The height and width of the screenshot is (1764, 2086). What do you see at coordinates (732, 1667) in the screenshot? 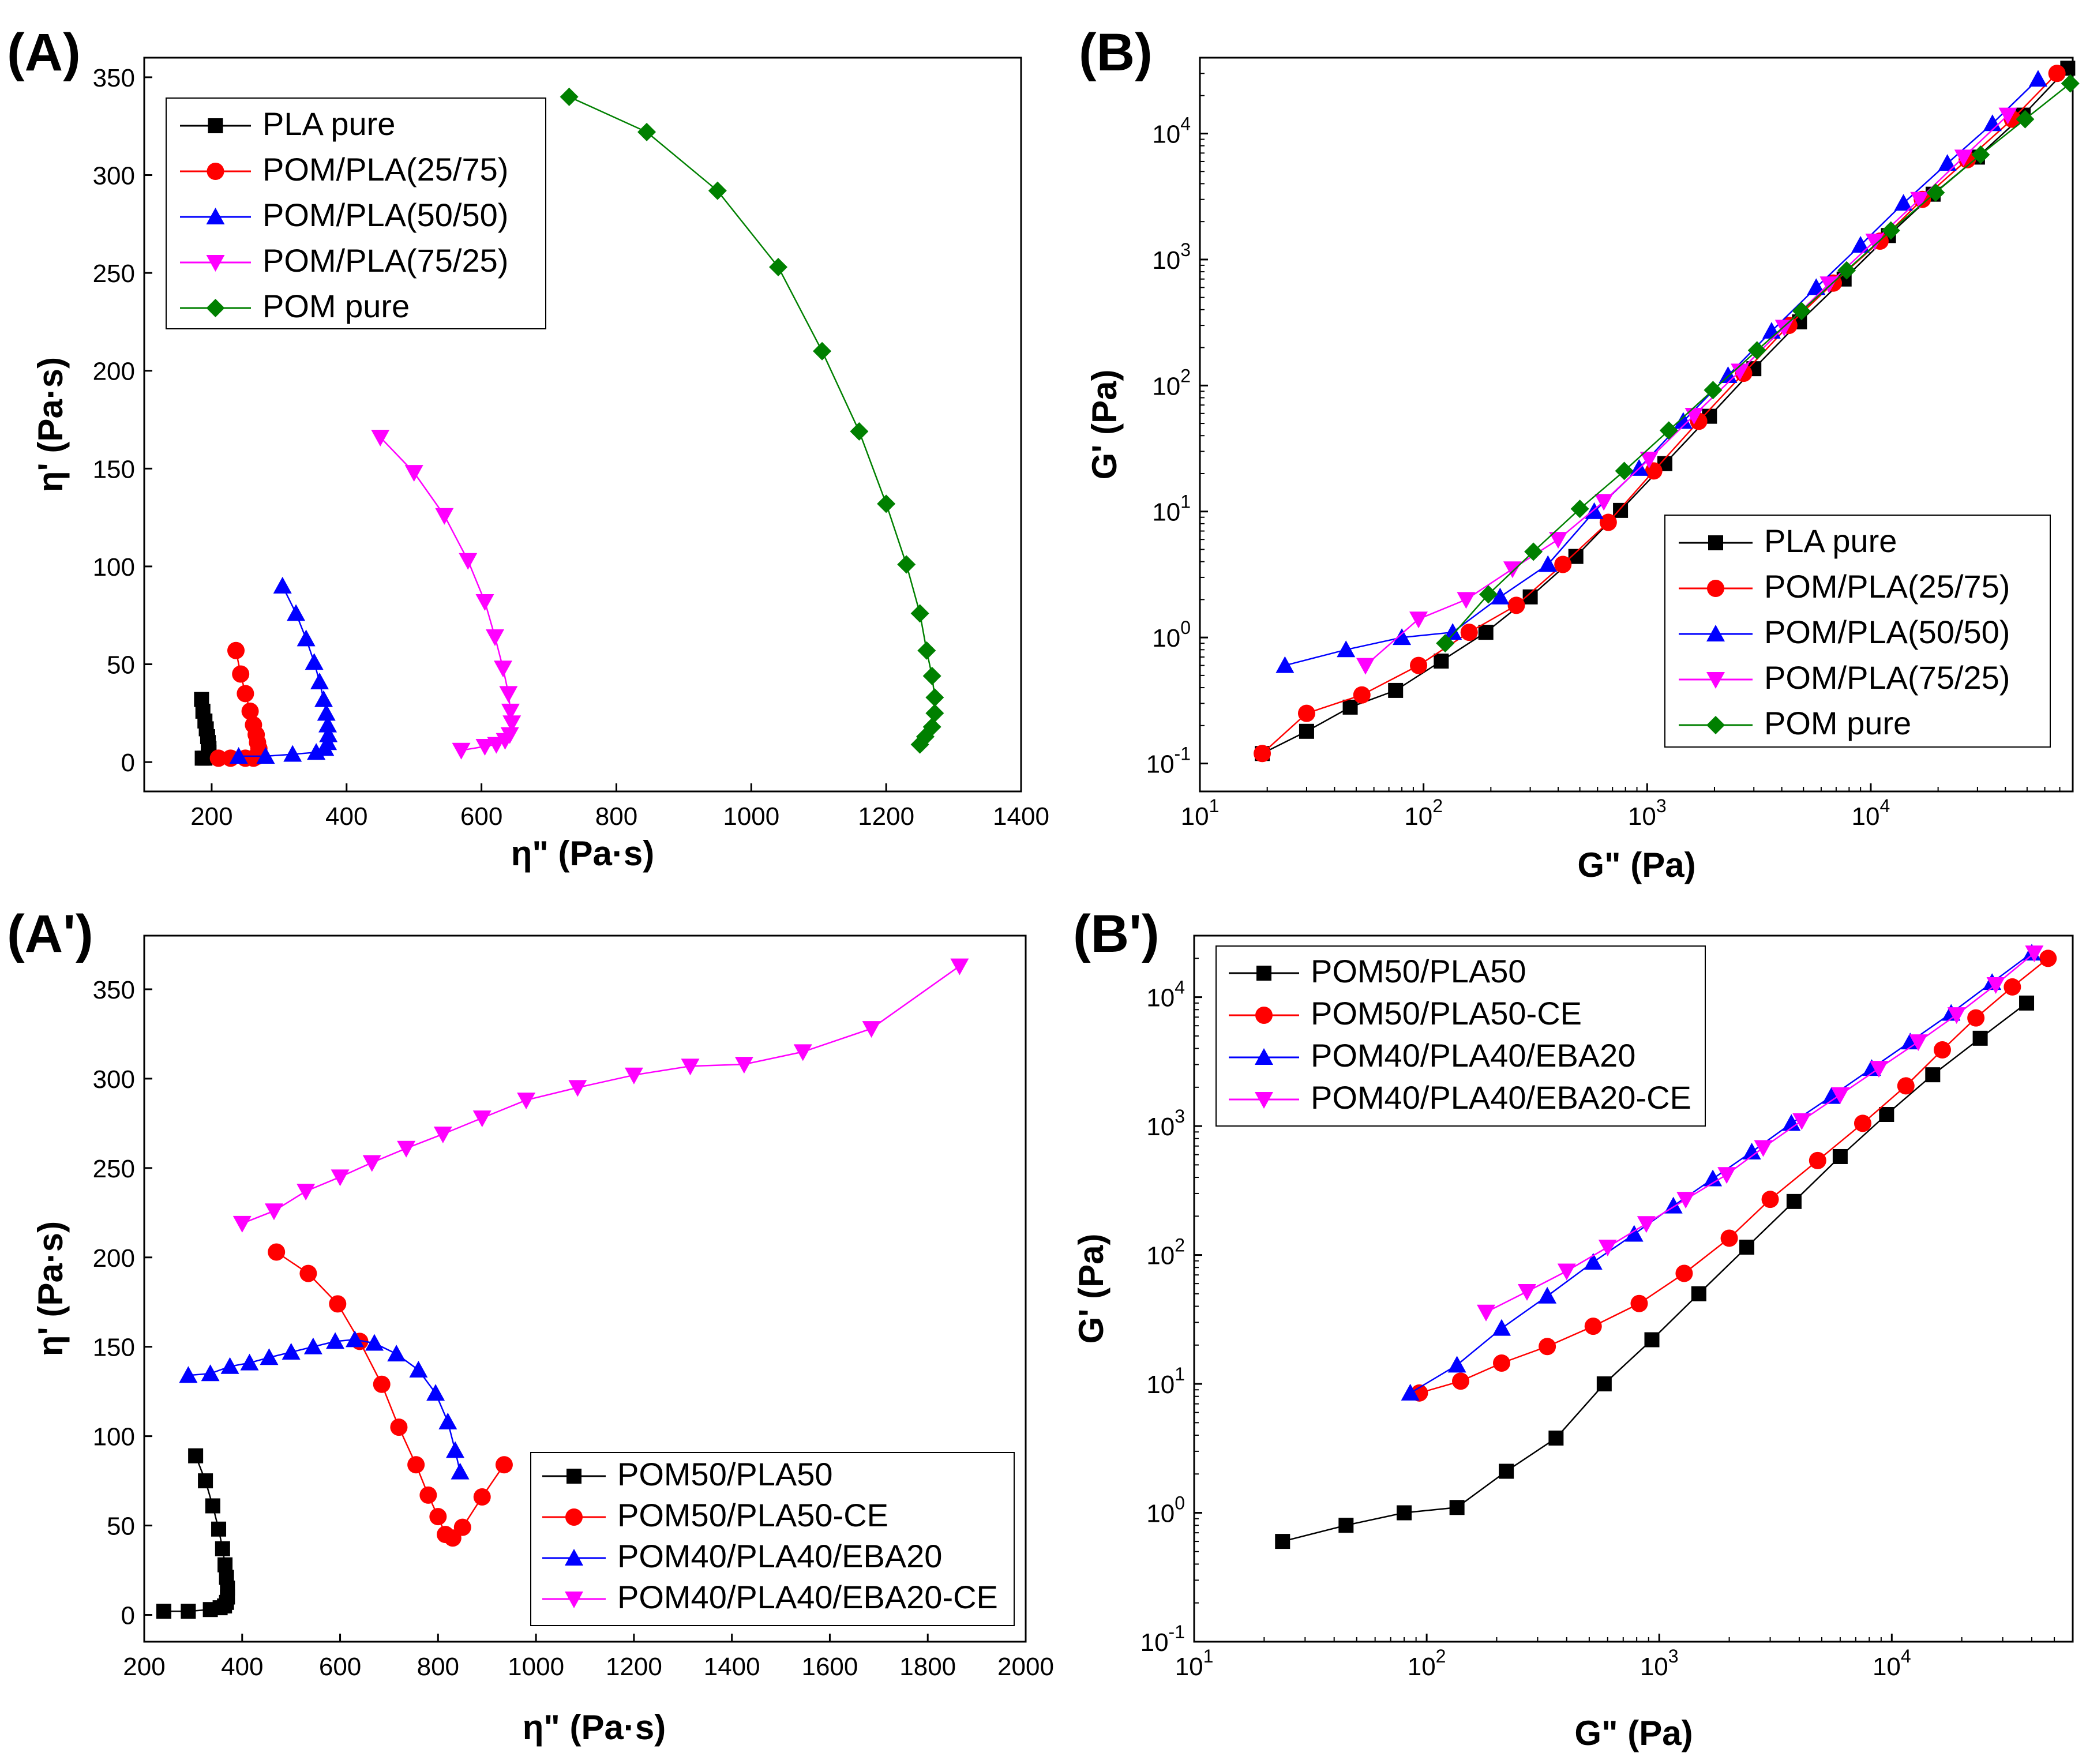
I see `x-tick-label: 1400` at bounding box center [732, 1667].